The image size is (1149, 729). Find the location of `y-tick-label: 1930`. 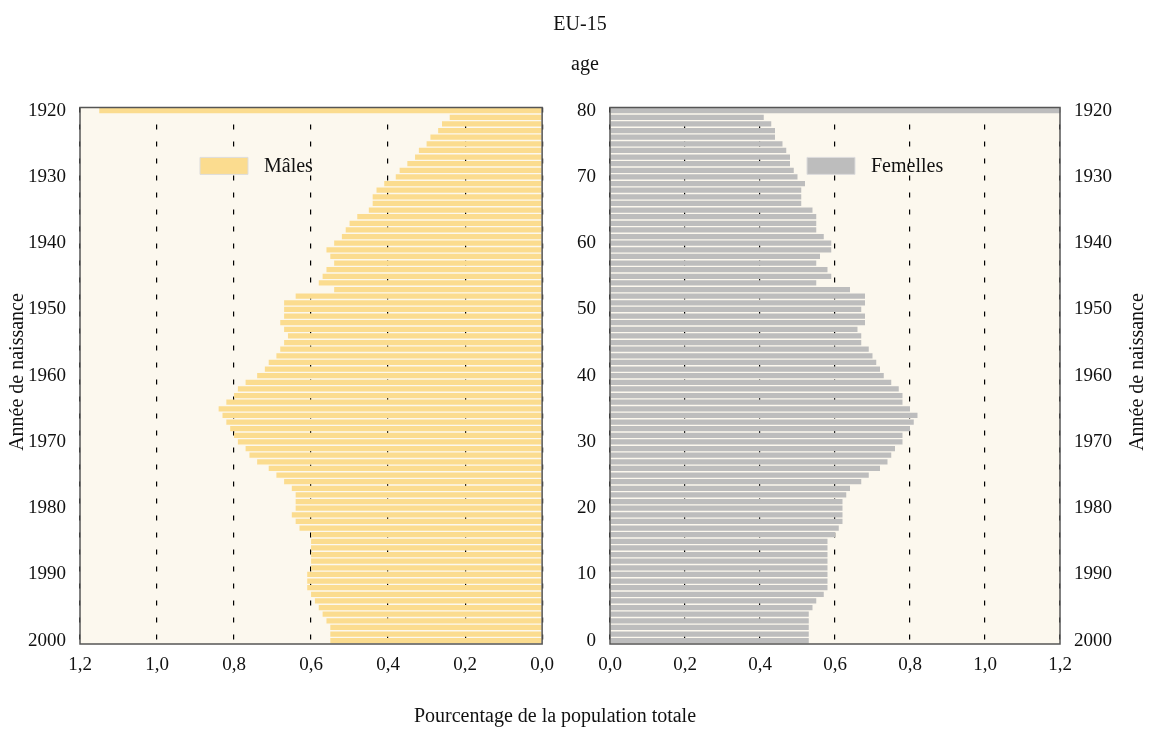

y-tick-label: 1930 is located at coordinates (47, 175).